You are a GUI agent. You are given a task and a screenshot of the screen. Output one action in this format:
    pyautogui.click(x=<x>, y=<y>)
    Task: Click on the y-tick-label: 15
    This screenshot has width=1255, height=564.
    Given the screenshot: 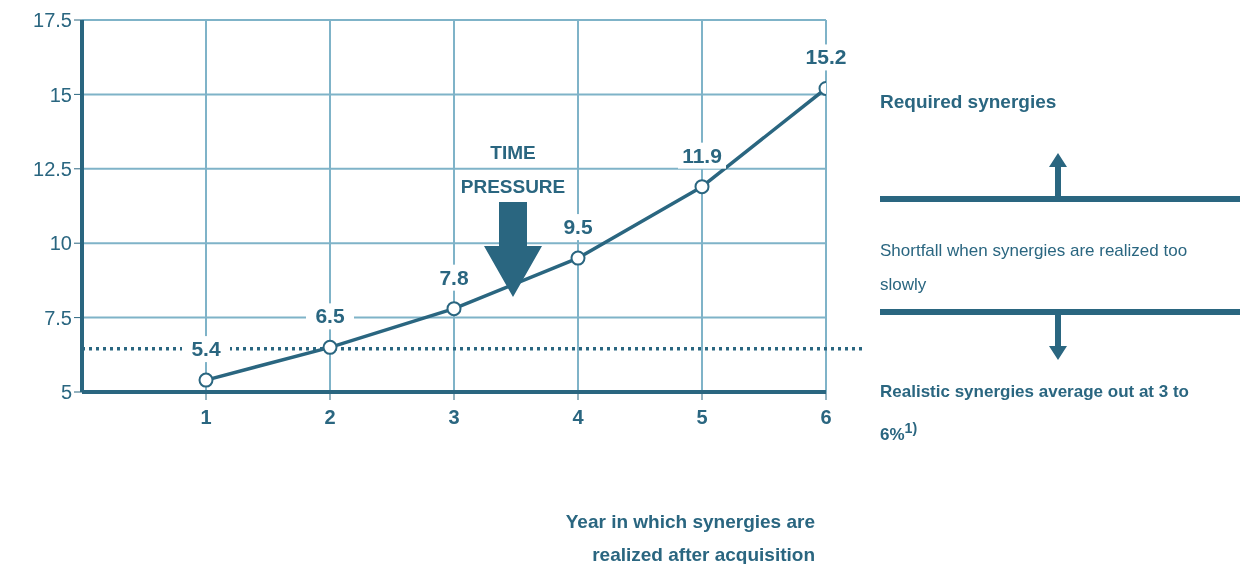 What is the action you would take?
    pyautogui.click(x=60, y=94)
    